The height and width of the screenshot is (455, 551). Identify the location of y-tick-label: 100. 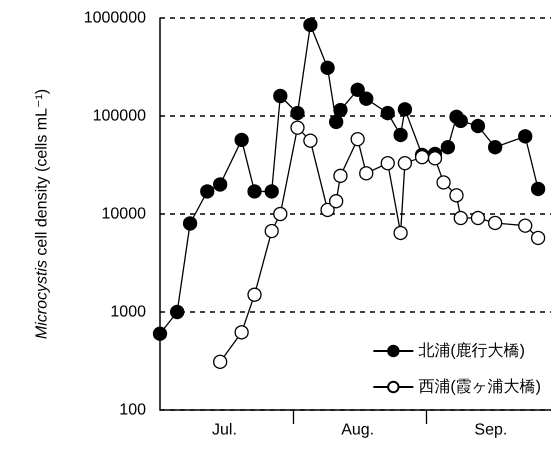
(132, 410).